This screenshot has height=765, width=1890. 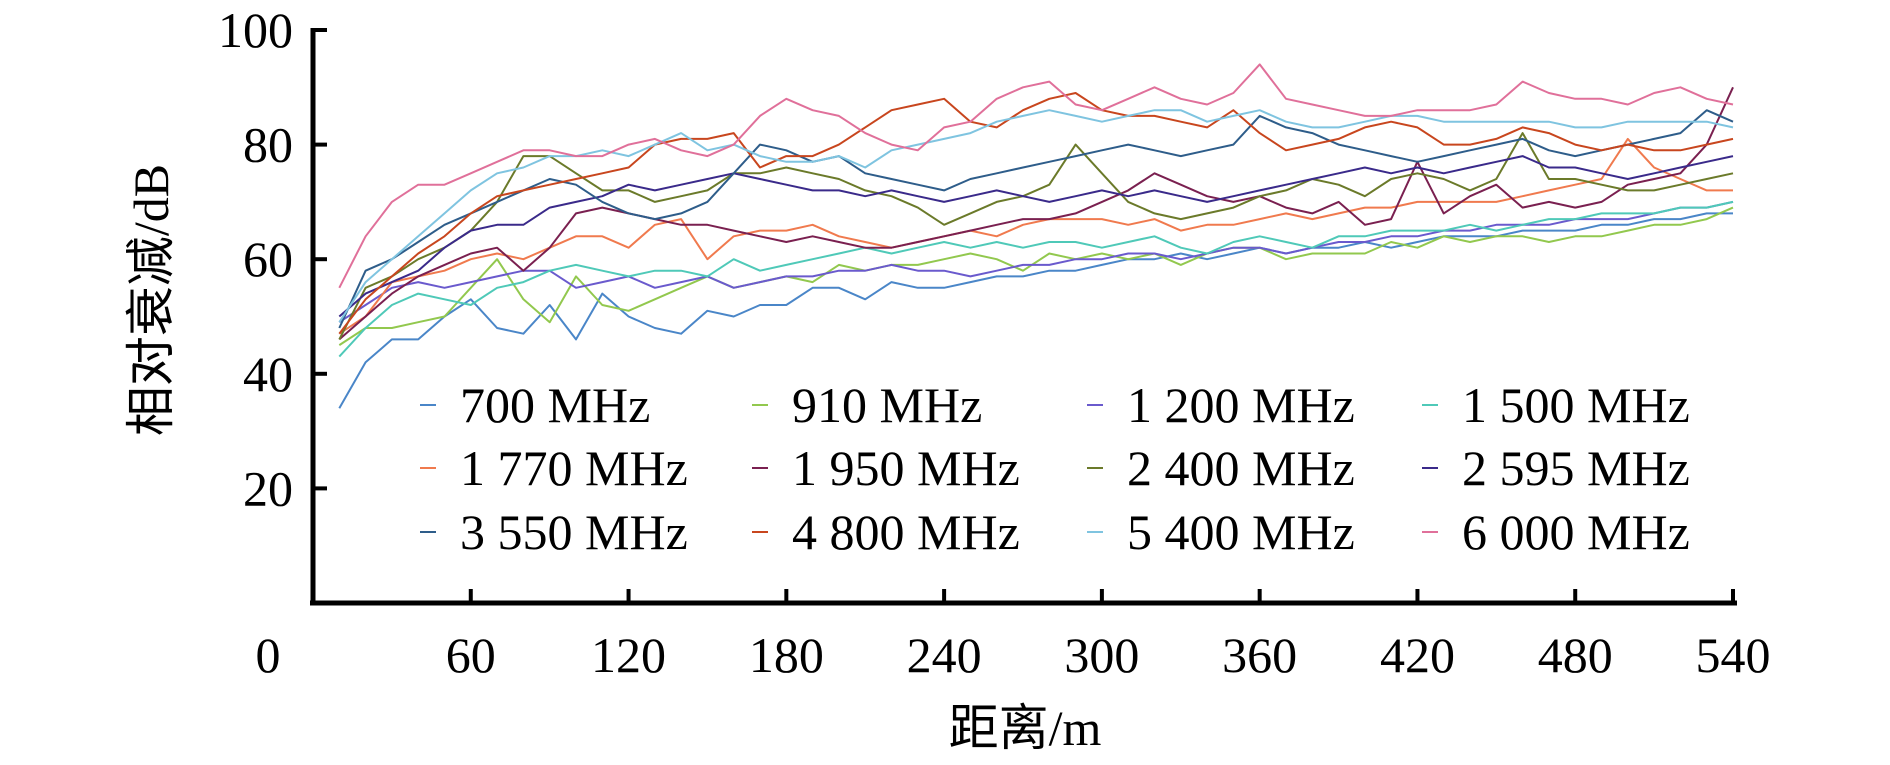 I want to click on x-tick-label: 180, so click(x=786, y=655).